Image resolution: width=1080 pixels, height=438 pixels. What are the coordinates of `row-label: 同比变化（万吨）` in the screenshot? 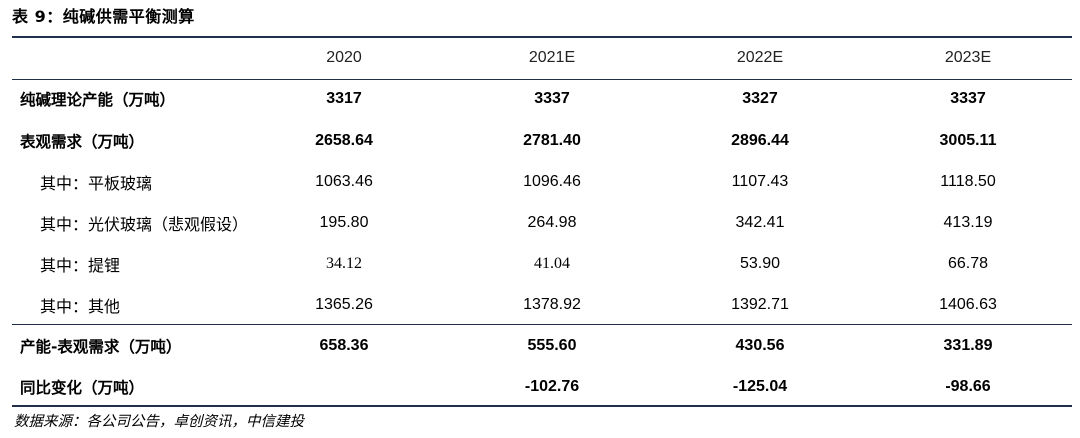 It's located at (82, 387).